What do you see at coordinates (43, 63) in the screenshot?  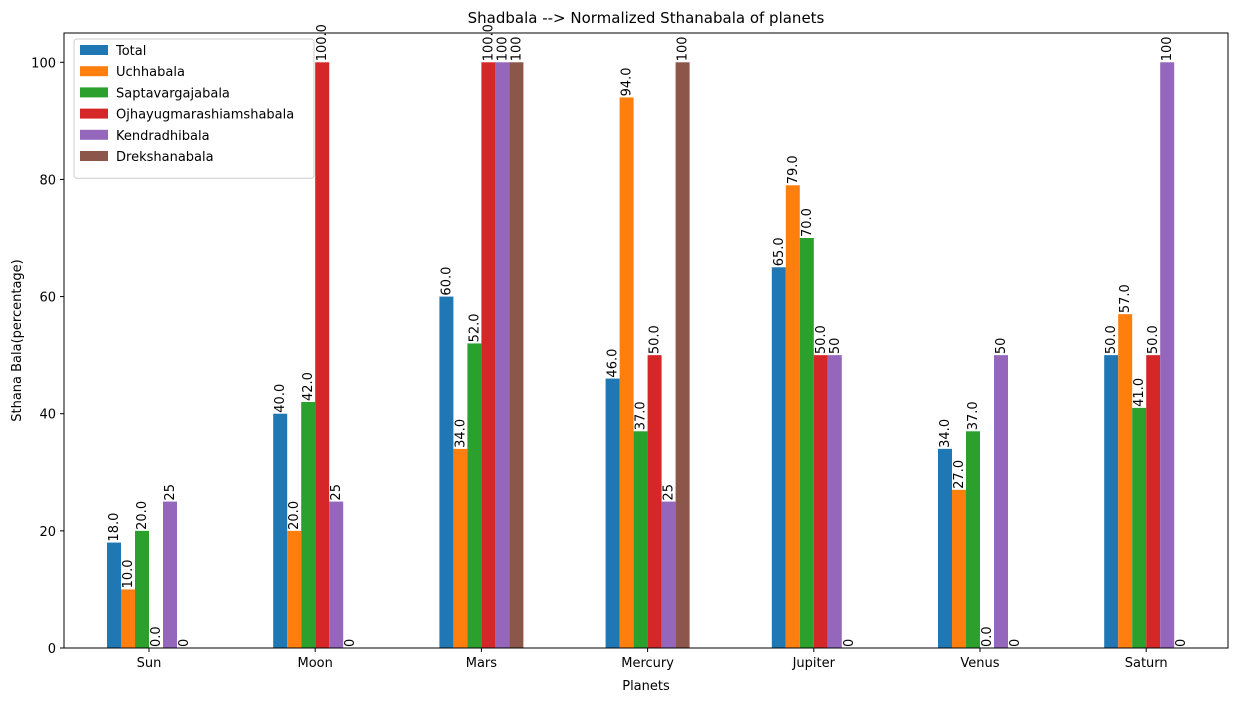 I see `y-tick-label: 100` at bounding box center [43, 63].